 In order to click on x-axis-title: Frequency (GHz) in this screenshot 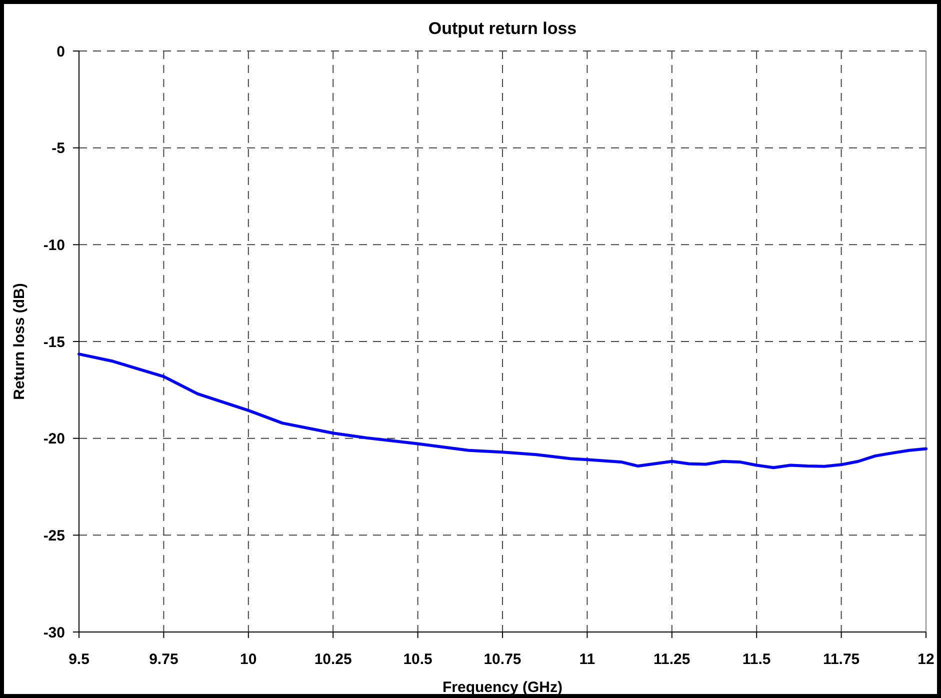, I will do `click(502, 687)`.